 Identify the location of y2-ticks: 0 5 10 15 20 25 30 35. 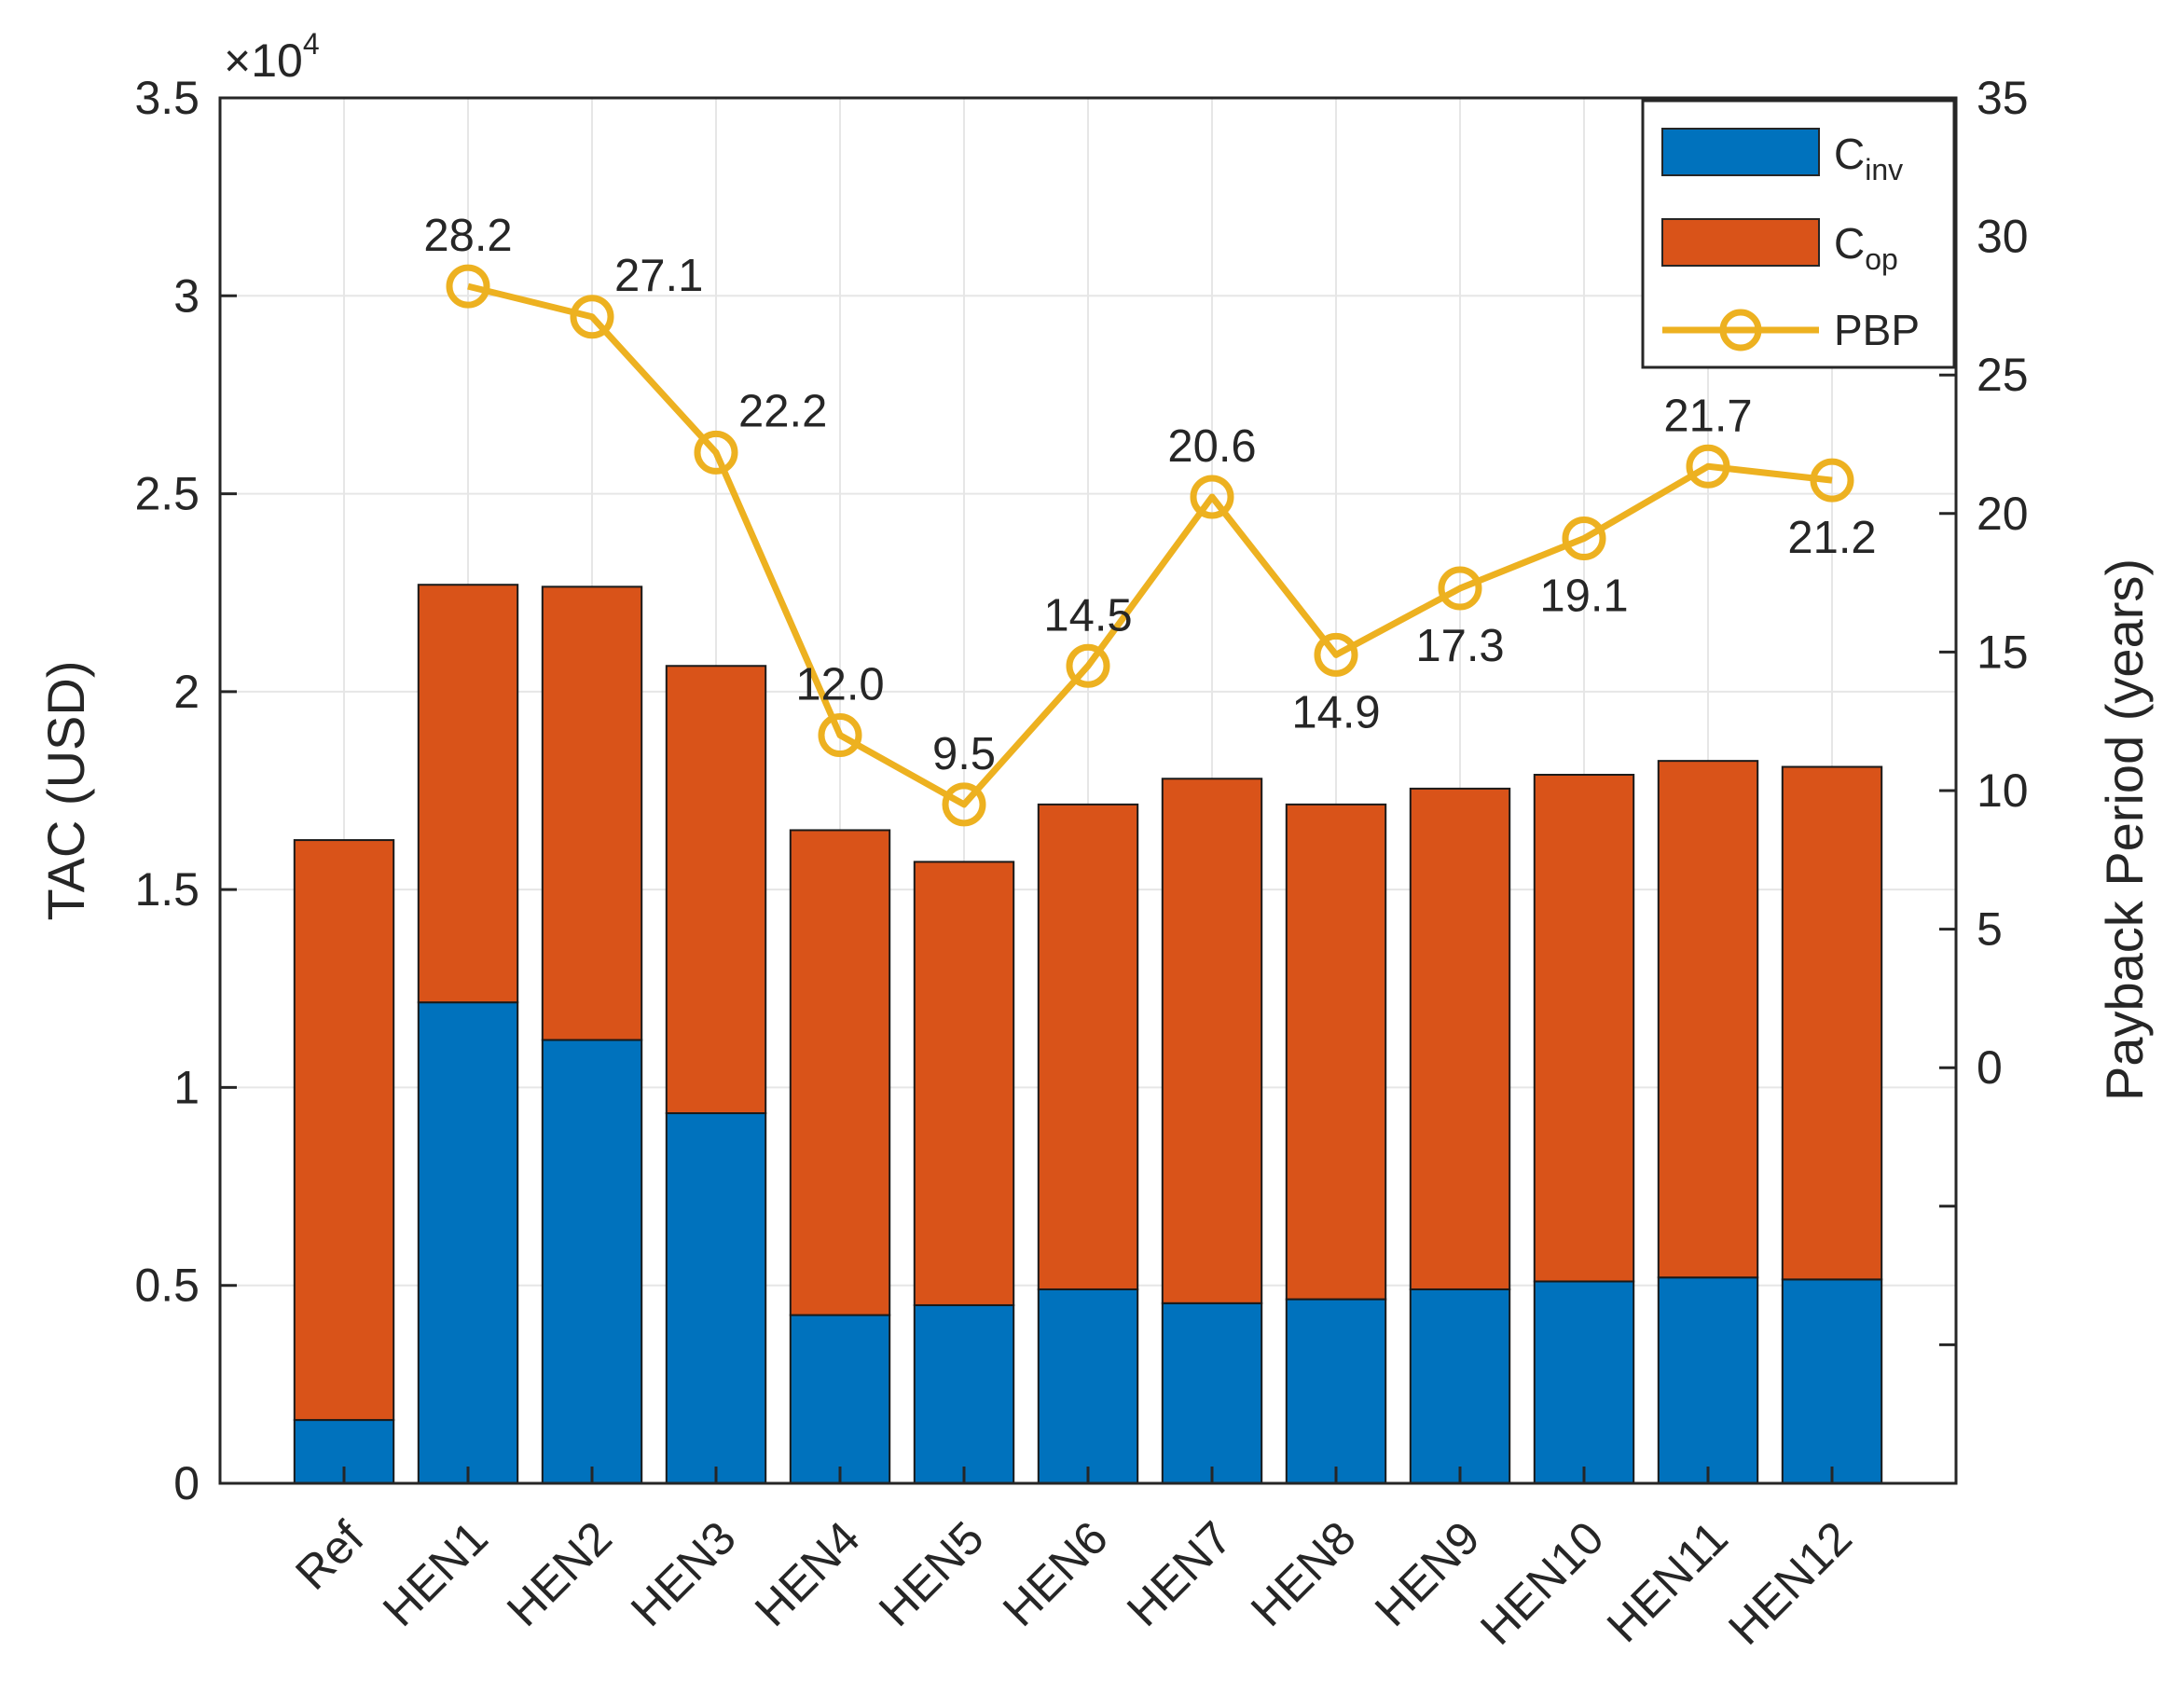
(1984, 779).